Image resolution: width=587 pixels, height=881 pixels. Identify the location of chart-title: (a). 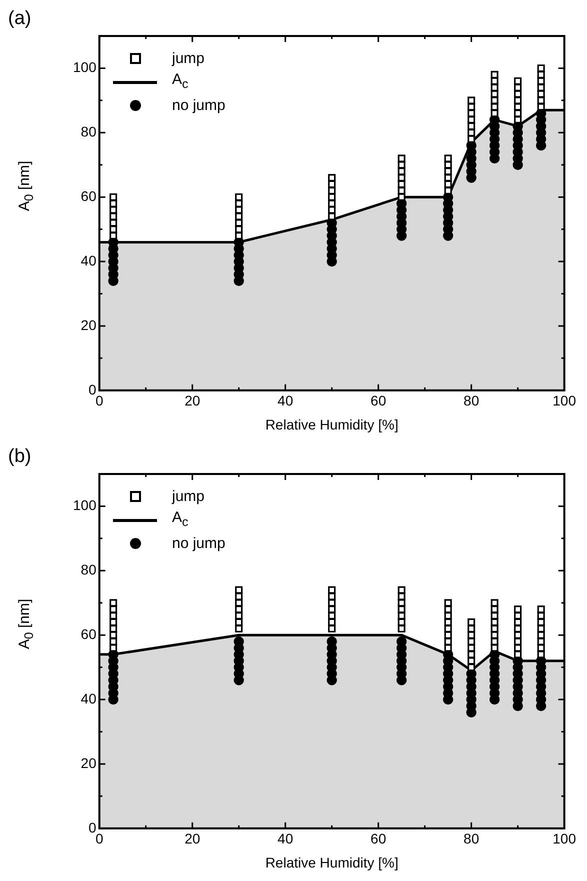
(20, 19).